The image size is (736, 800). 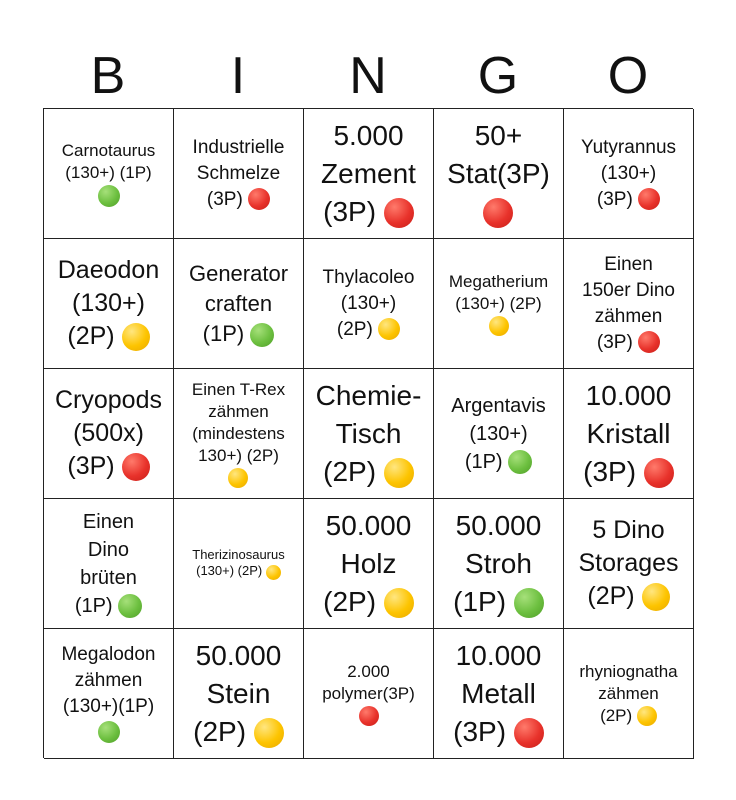 I want to click on cell-text: Yutyrannus (130+) (3P), so click(x=628, y=173).